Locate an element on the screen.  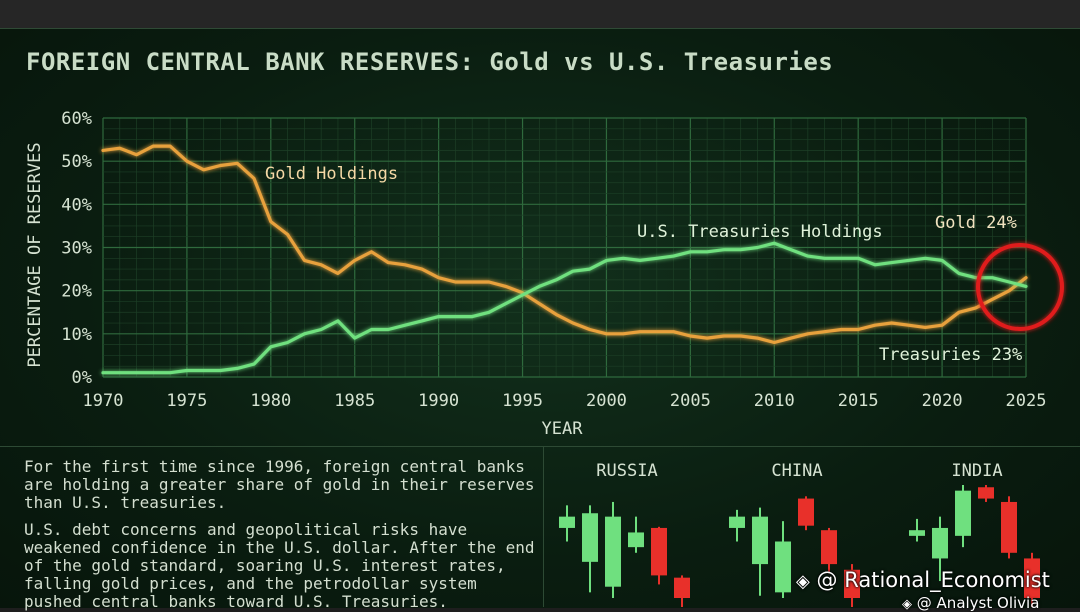
x-tick-label: 1975 is located at coordinates (186, 401).